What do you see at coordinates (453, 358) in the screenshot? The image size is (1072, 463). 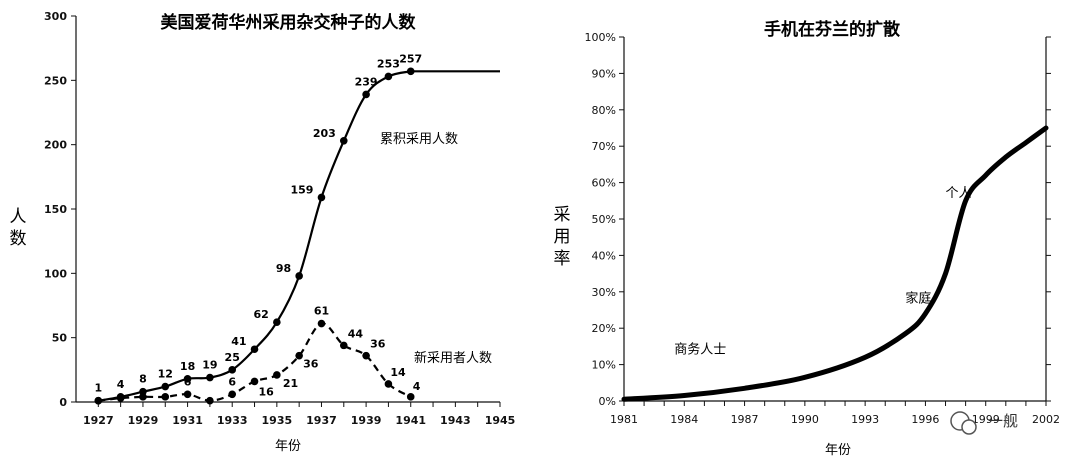 I see `new-adopters-series-label: 新采用者人数` at bounding box center [453, 358].